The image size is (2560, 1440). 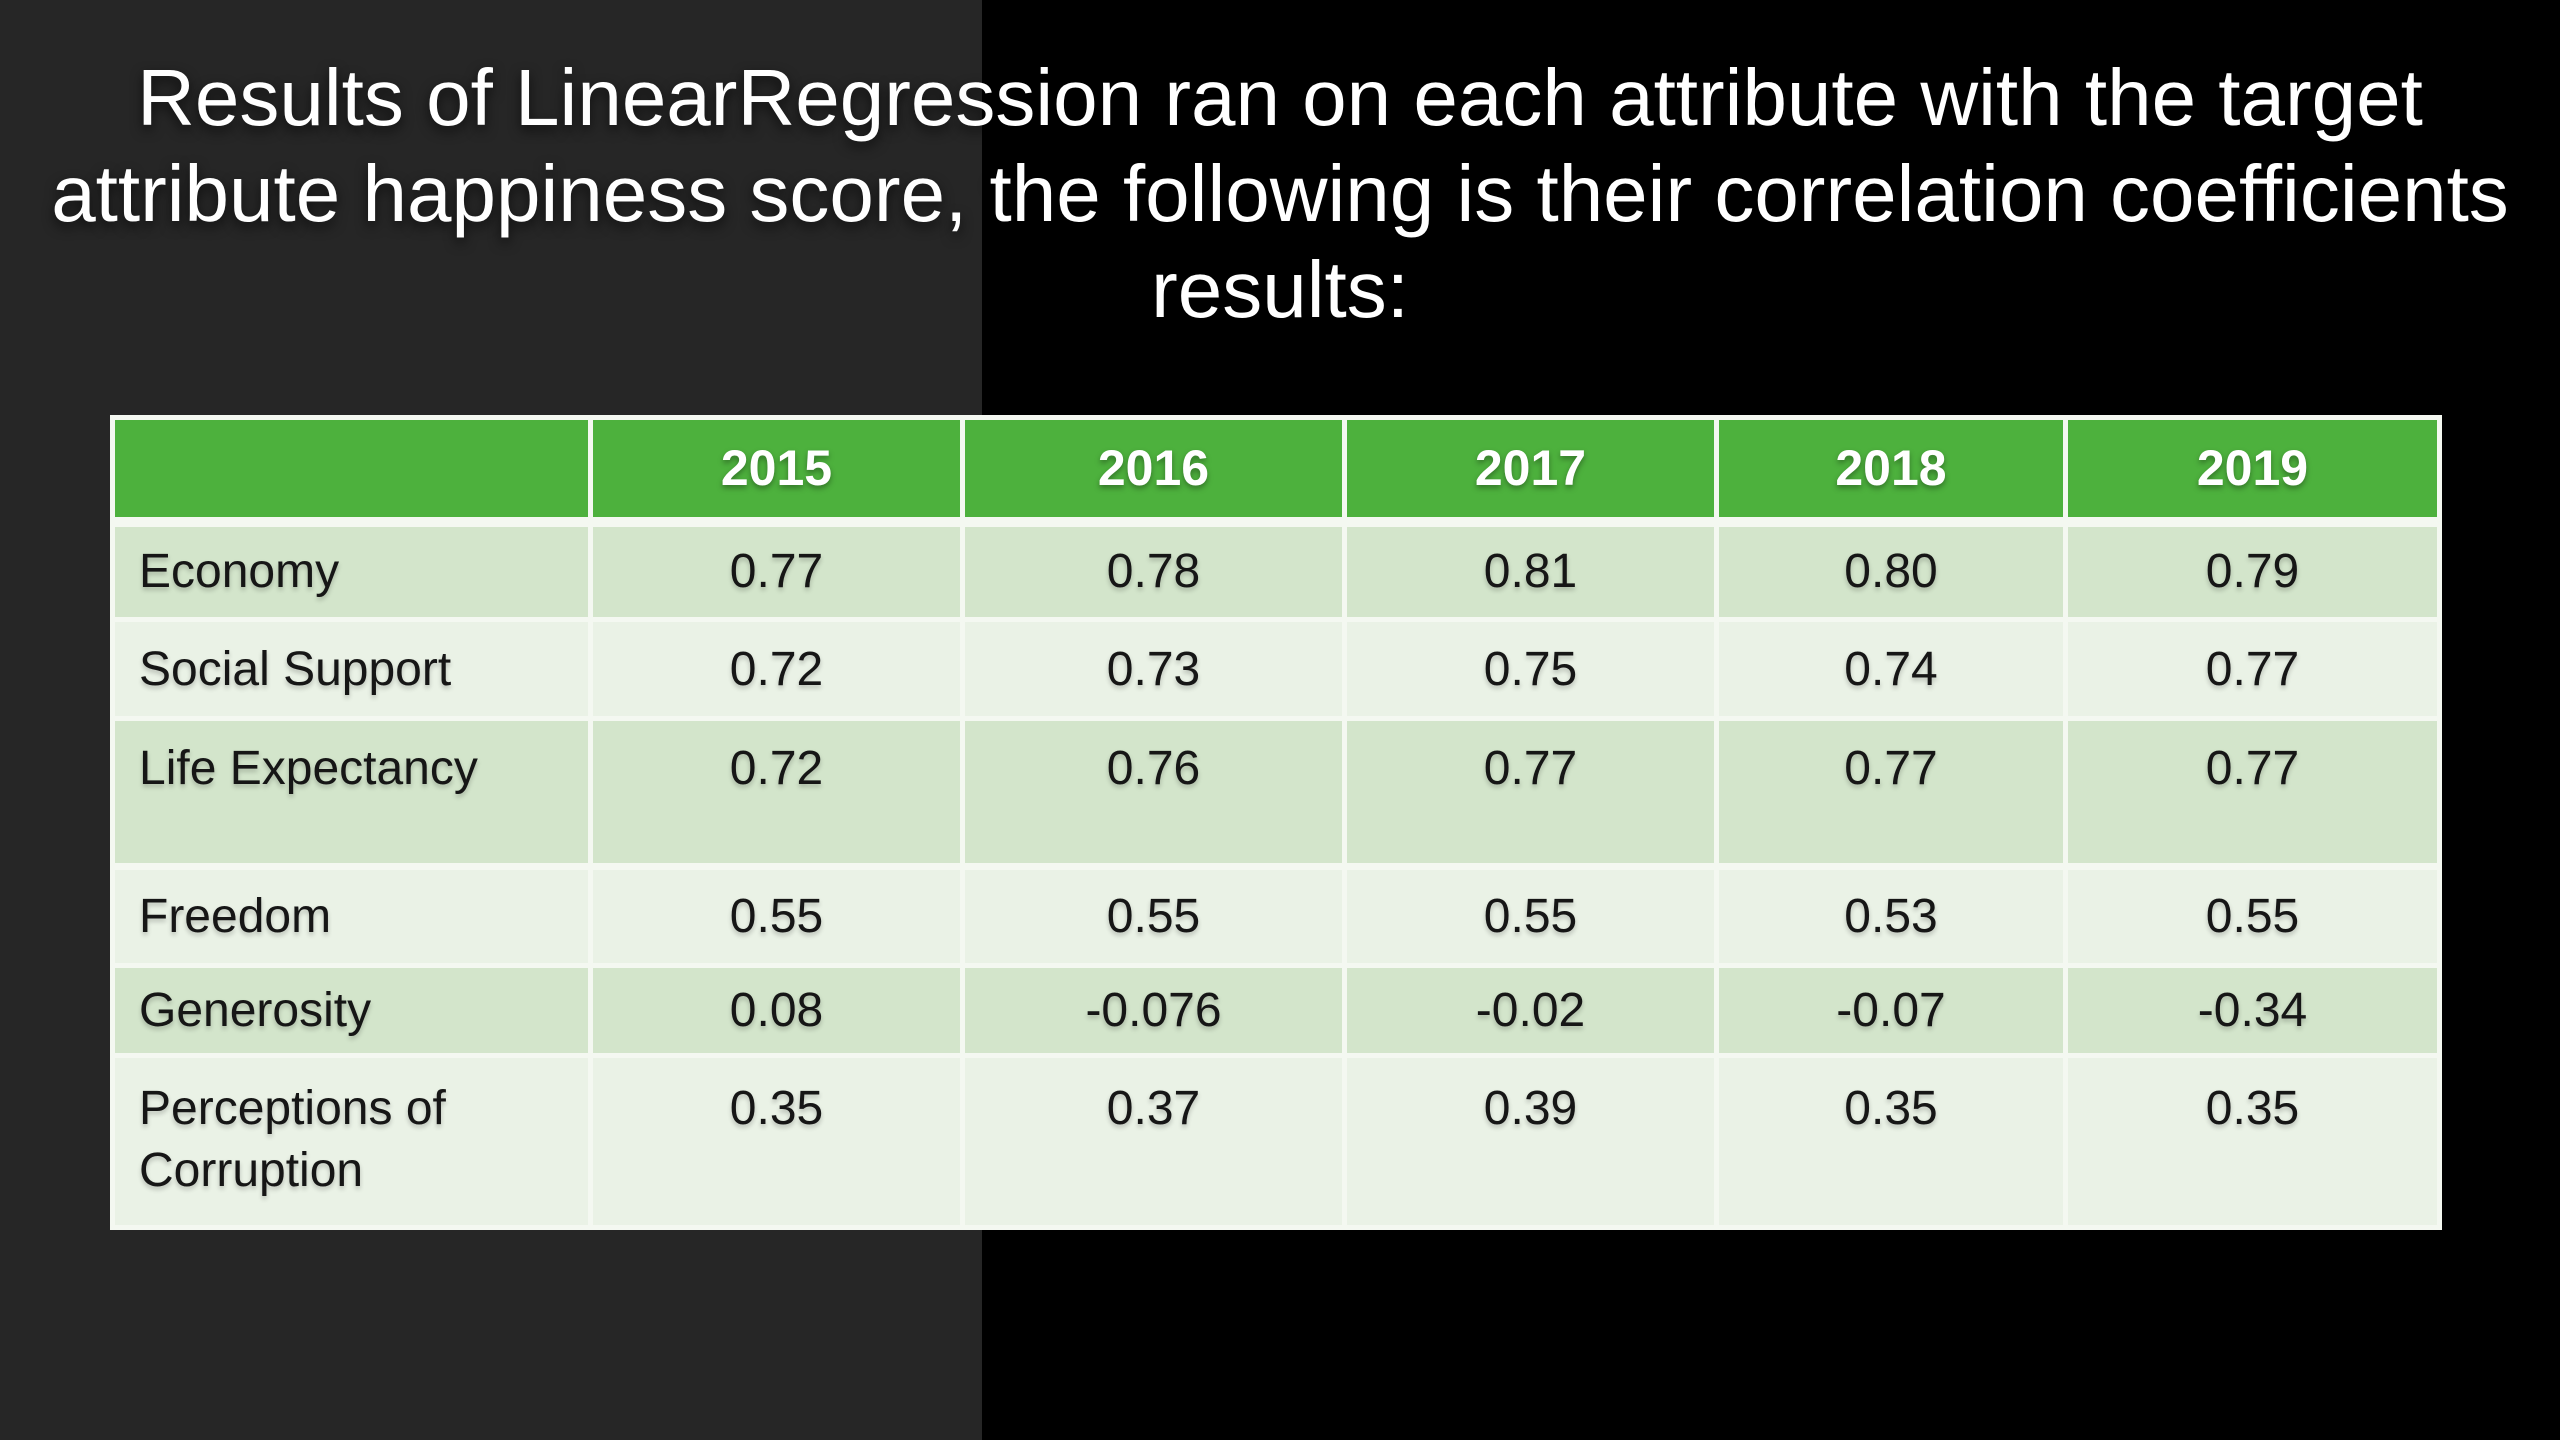 What do you see at coordinates (1891, 669) in the screenshot?
I see `value-cell: 0.74` at bounding box center [1891, 669].